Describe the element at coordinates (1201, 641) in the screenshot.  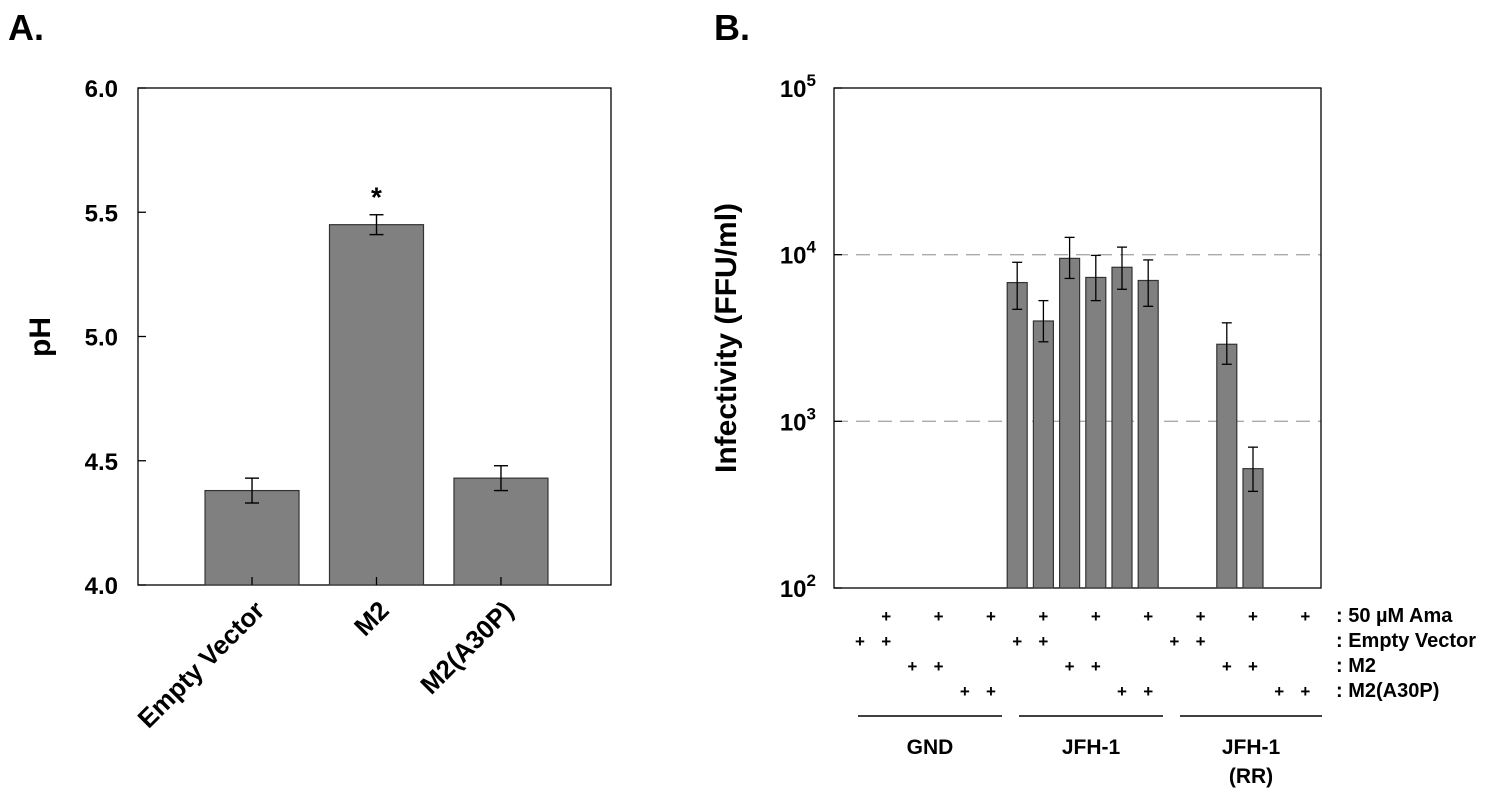
I see `panel-b-mark-r1-c13: +` at that location.